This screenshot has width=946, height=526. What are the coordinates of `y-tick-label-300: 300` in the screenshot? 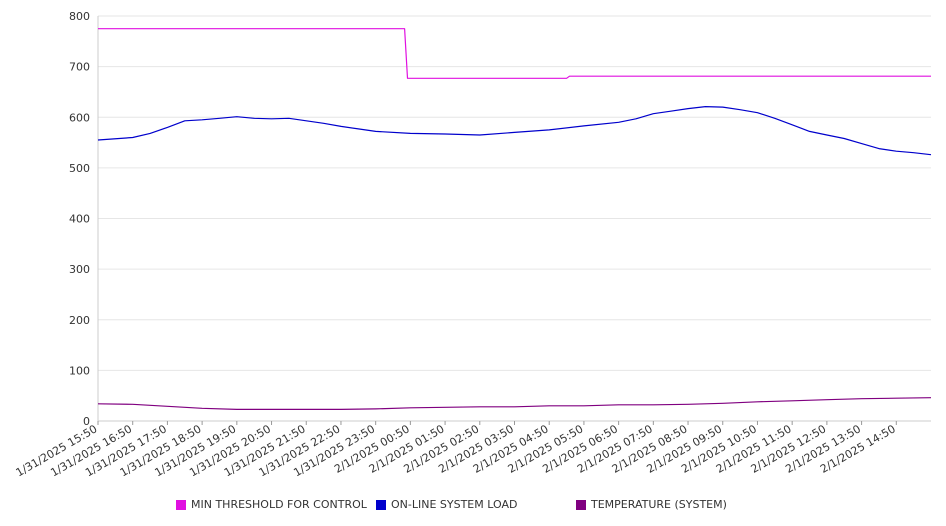 It's located at (79, 269).